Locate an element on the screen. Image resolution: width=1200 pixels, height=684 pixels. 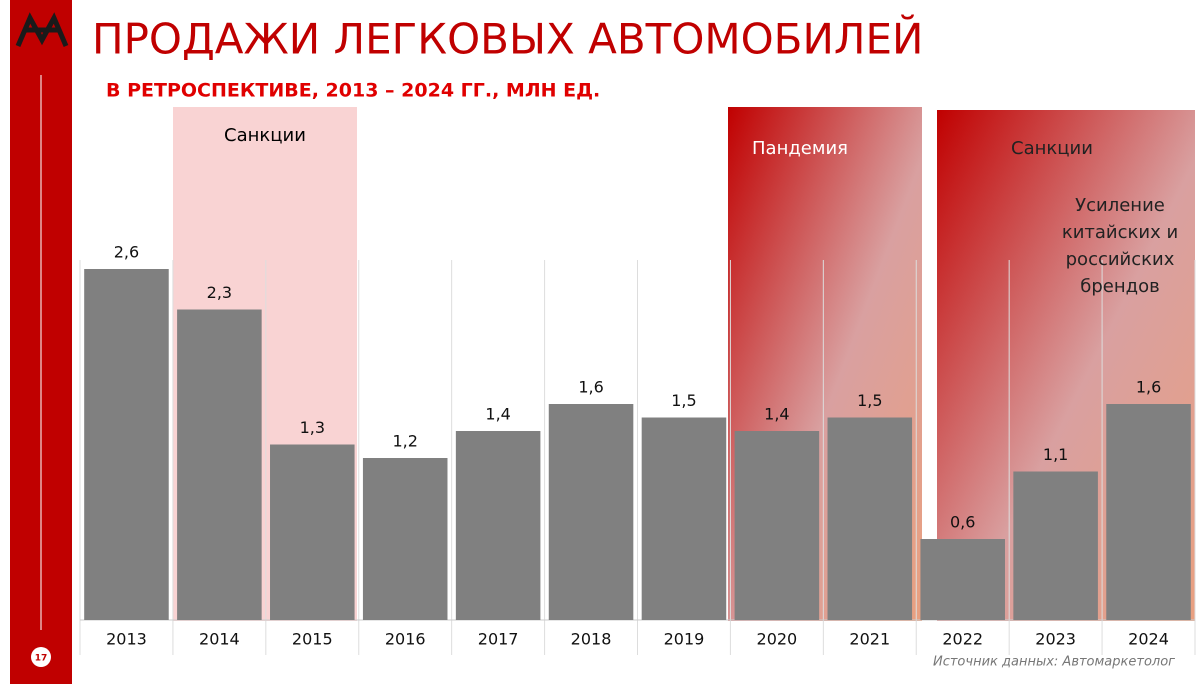
value-label: 1,1 is located at coordinates (1055, 454).